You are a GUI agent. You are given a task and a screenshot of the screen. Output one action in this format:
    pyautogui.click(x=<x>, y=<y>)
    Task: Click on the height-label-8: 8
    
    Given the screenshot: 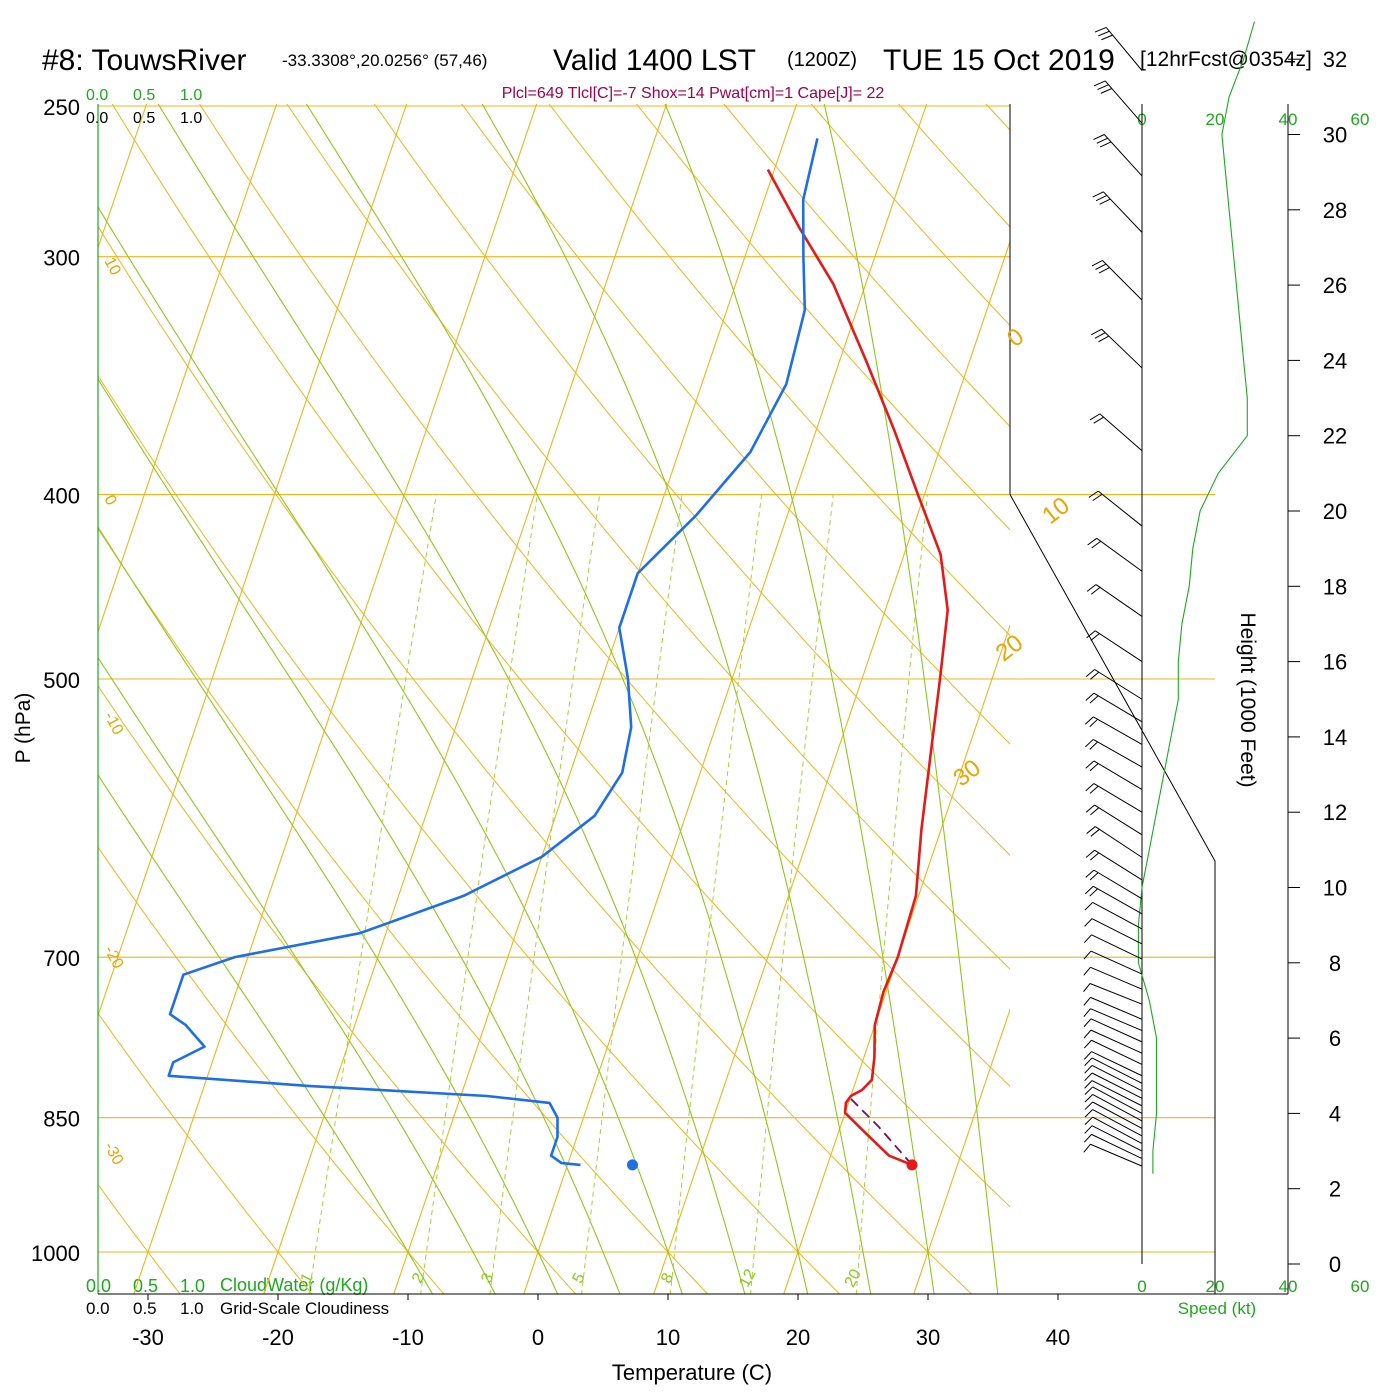 What is the action you would take?
    pyautogui.click(x=1335, y=963)
    